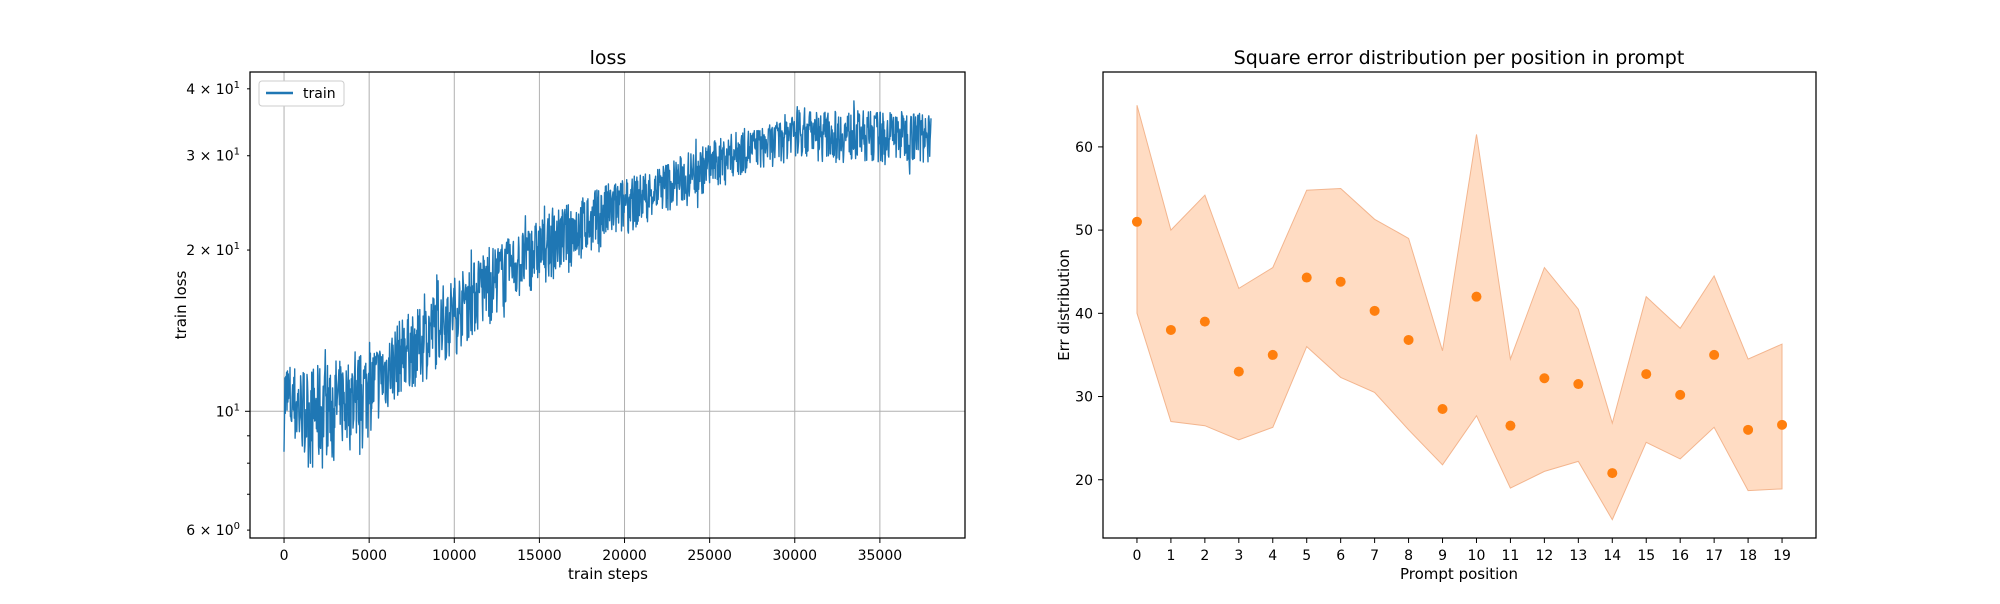  What do you see at coordinates (369, 556) in the screenshot?
I see `loss-x-tick-label: 5000` at bounding box center [369, 556].